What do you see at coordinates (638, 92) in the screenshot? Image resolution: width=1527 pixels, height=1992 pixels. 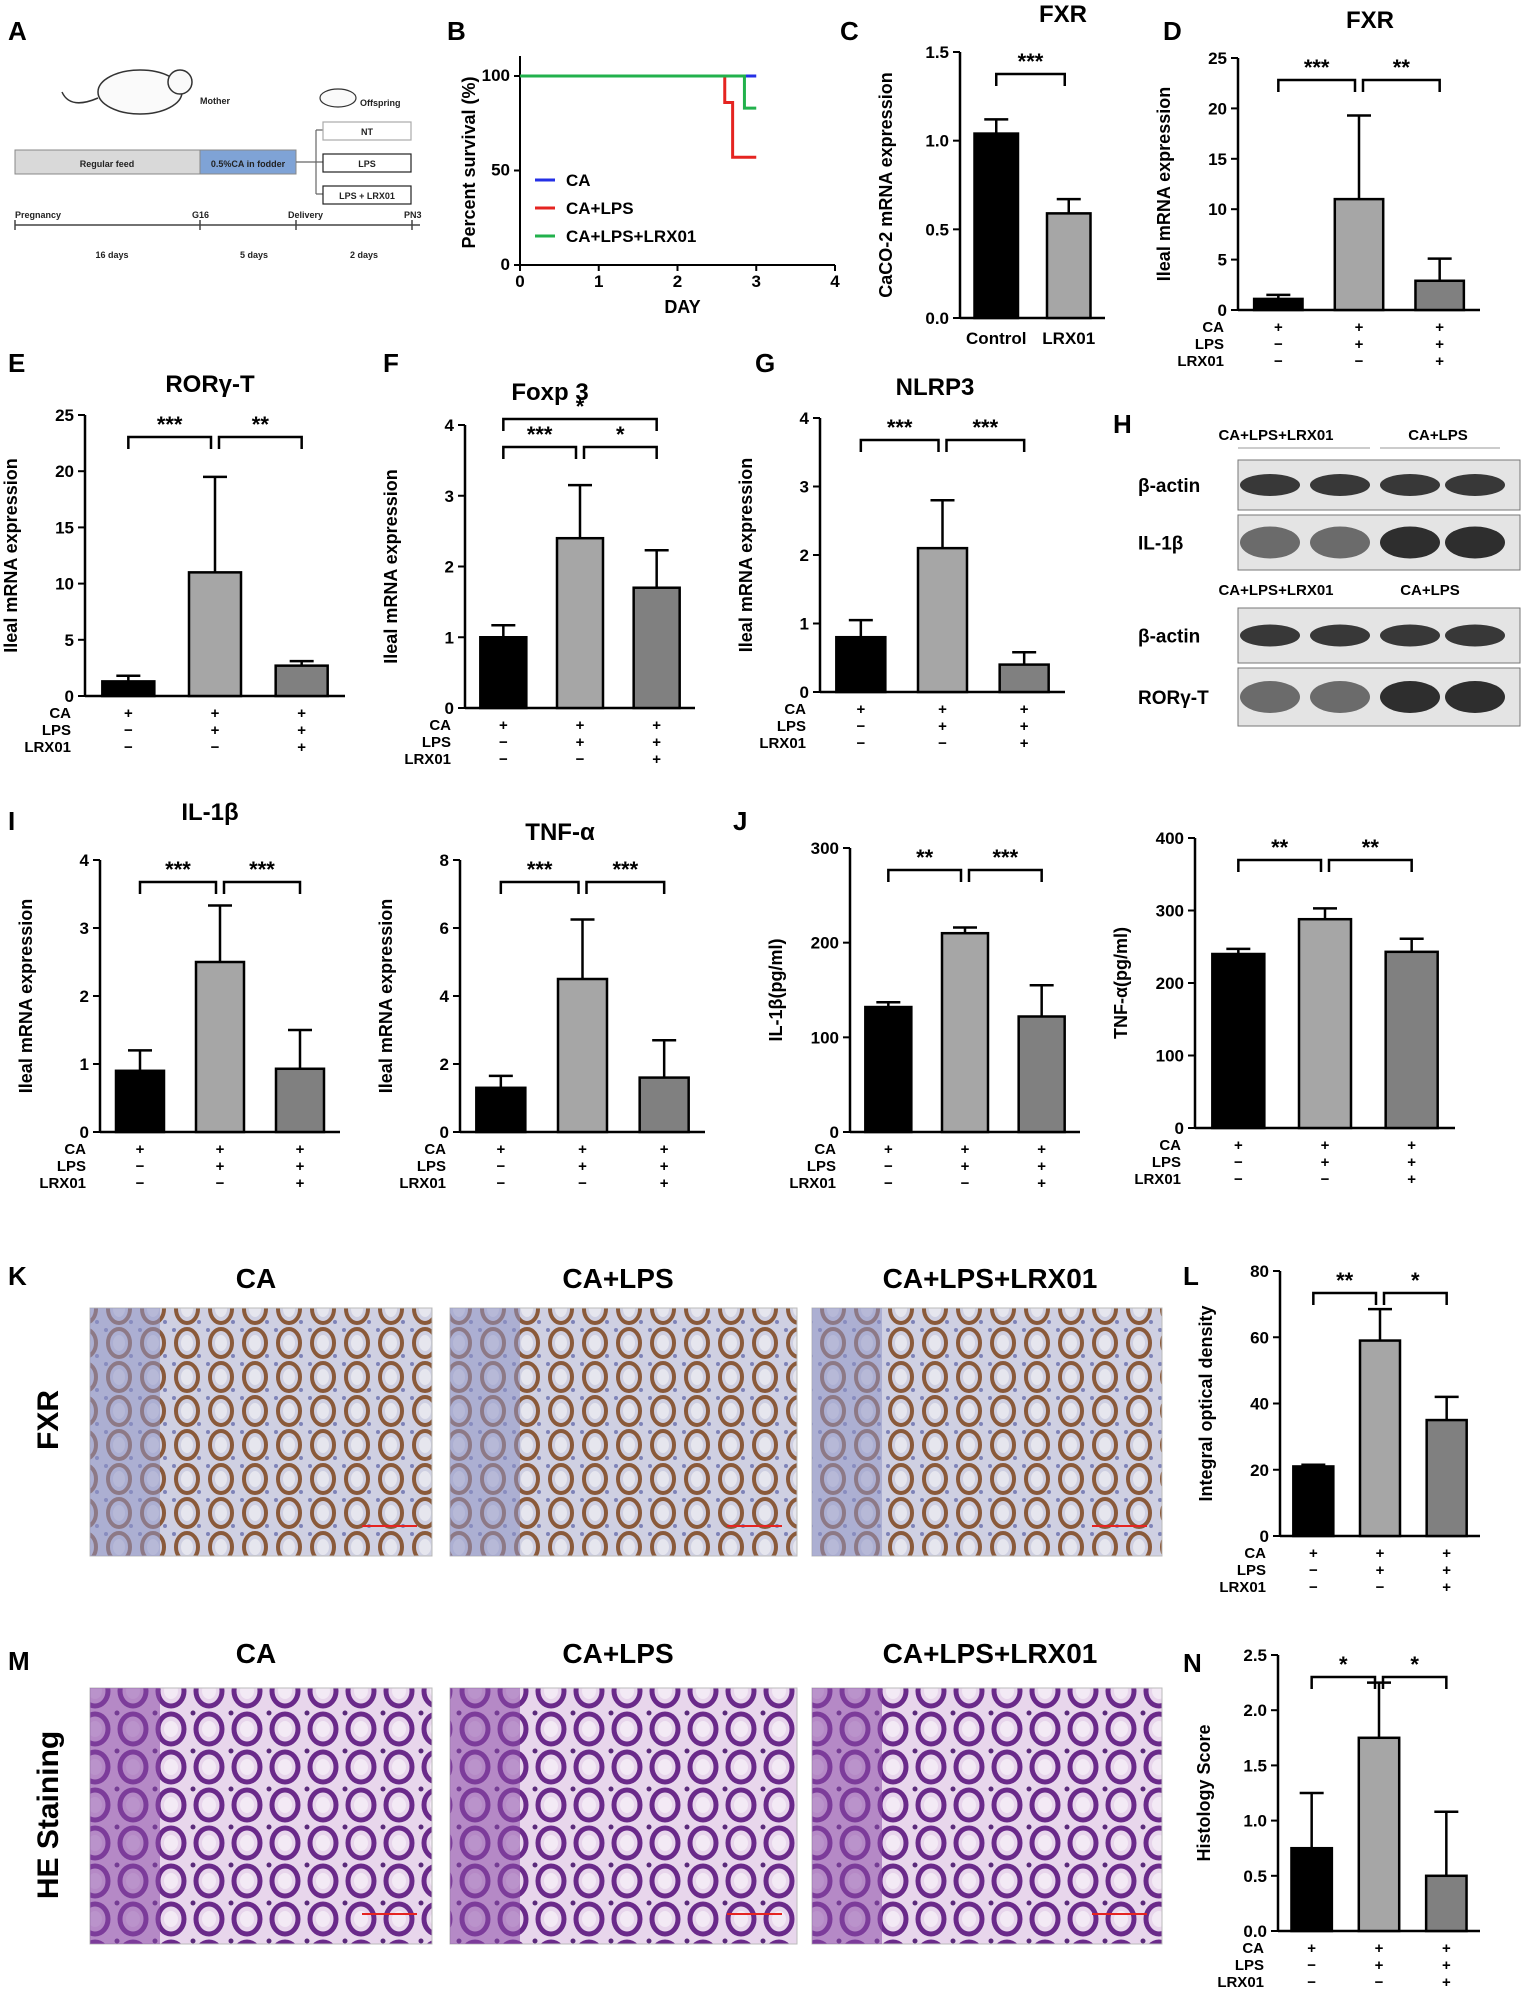 I see `series-line` at bounding box center [638, 92].